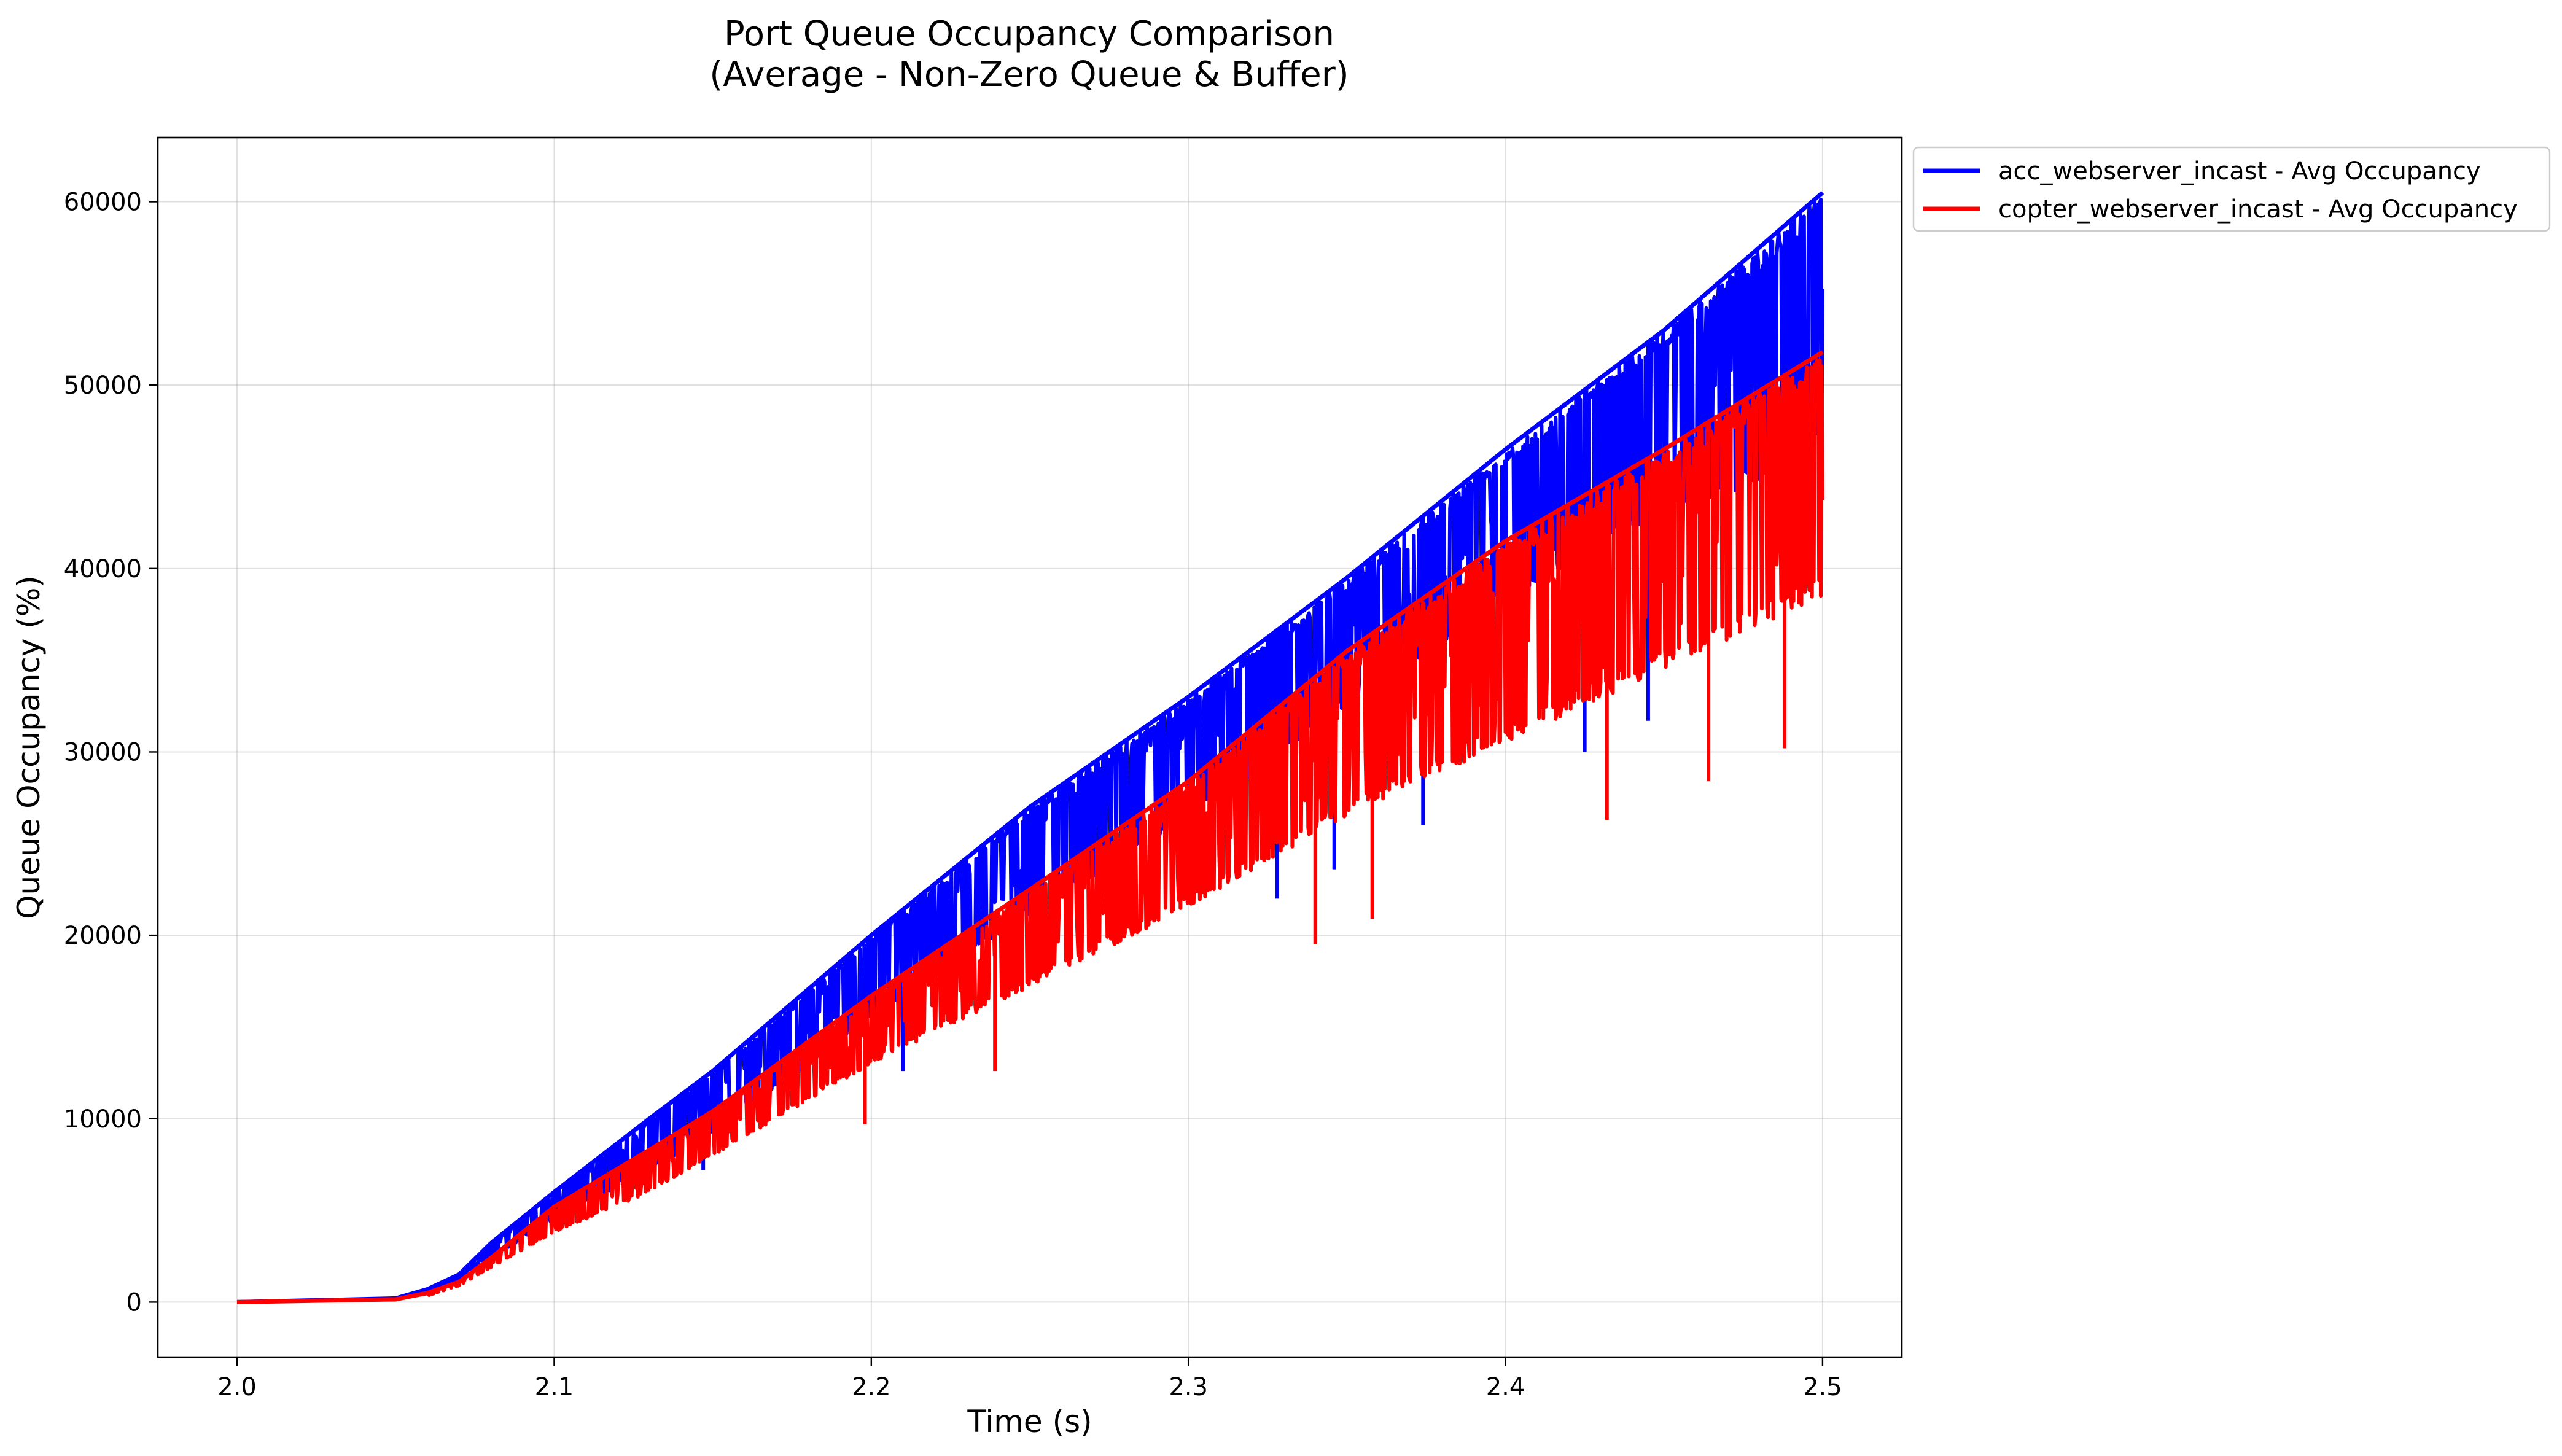 The width and height of the screenshot is (2562, 1456). I want to click on y-axis-label: Queue Occupancy (%), so click(29, 747).